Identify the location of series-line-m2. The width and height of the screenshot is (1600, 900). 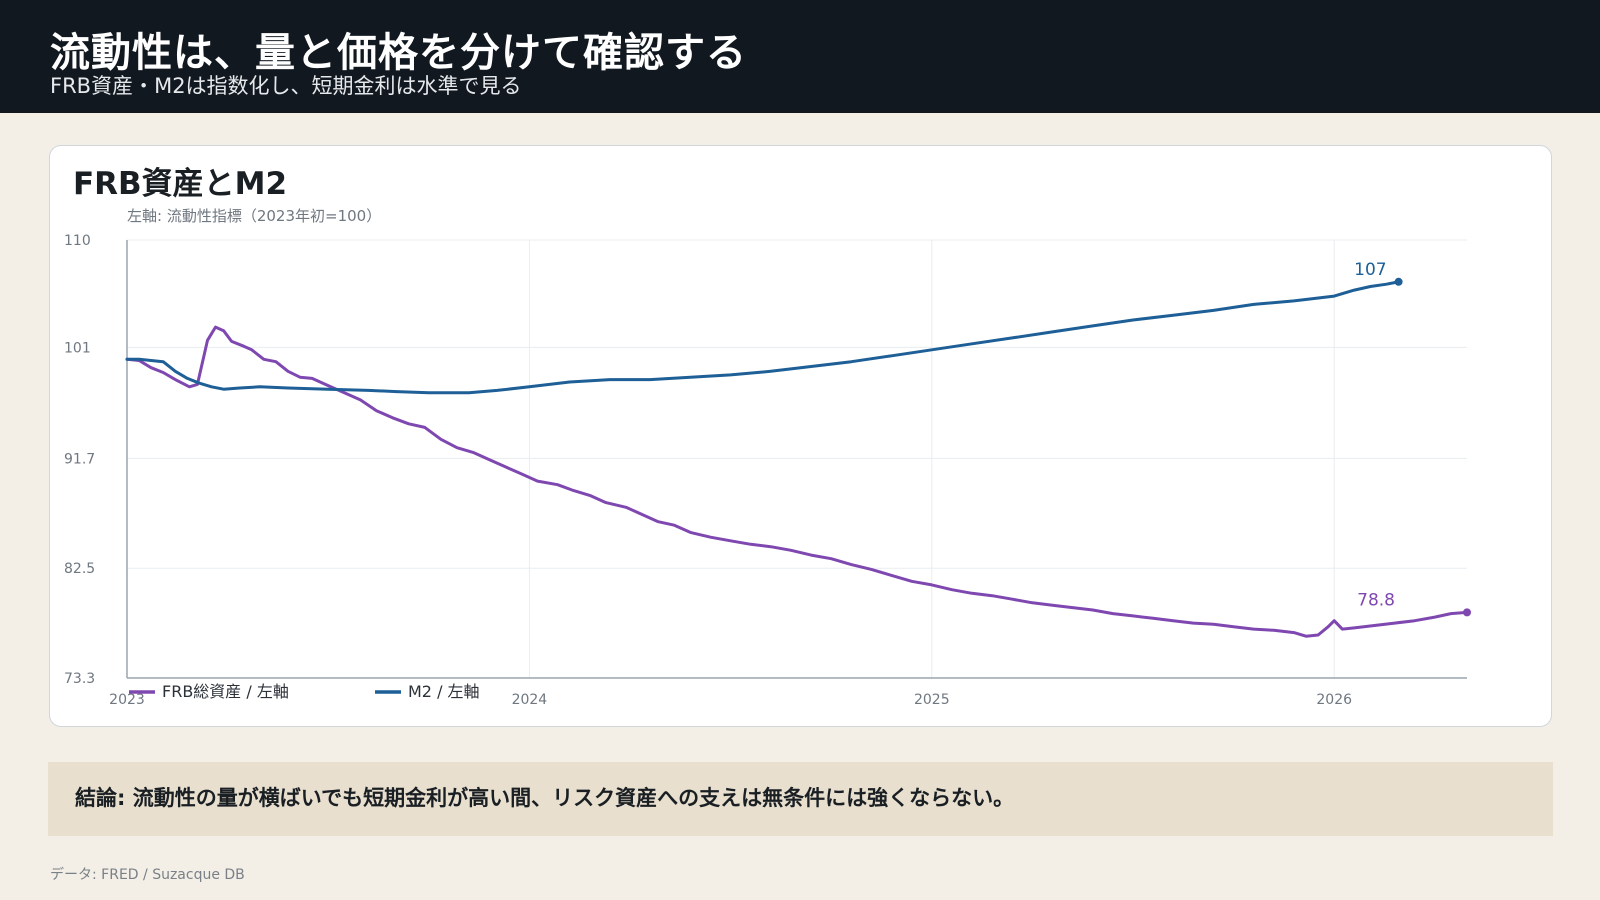
(763, 337).